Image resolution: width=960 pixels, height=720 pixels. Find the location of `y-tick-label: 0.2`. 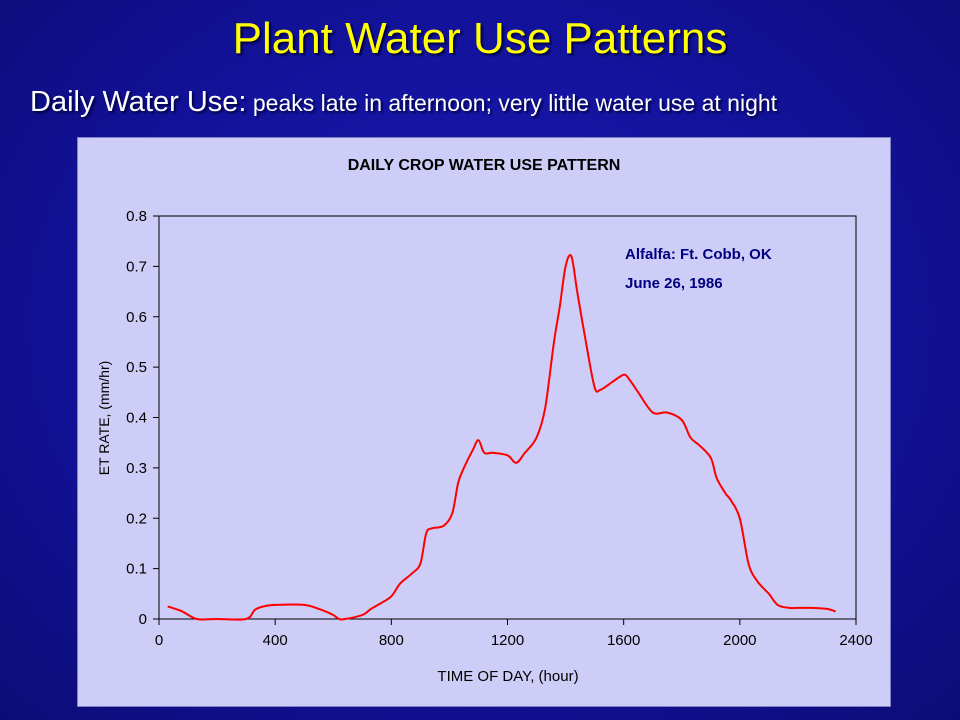

y-tick-label: 0.2 is located at coordinates (136, 518).